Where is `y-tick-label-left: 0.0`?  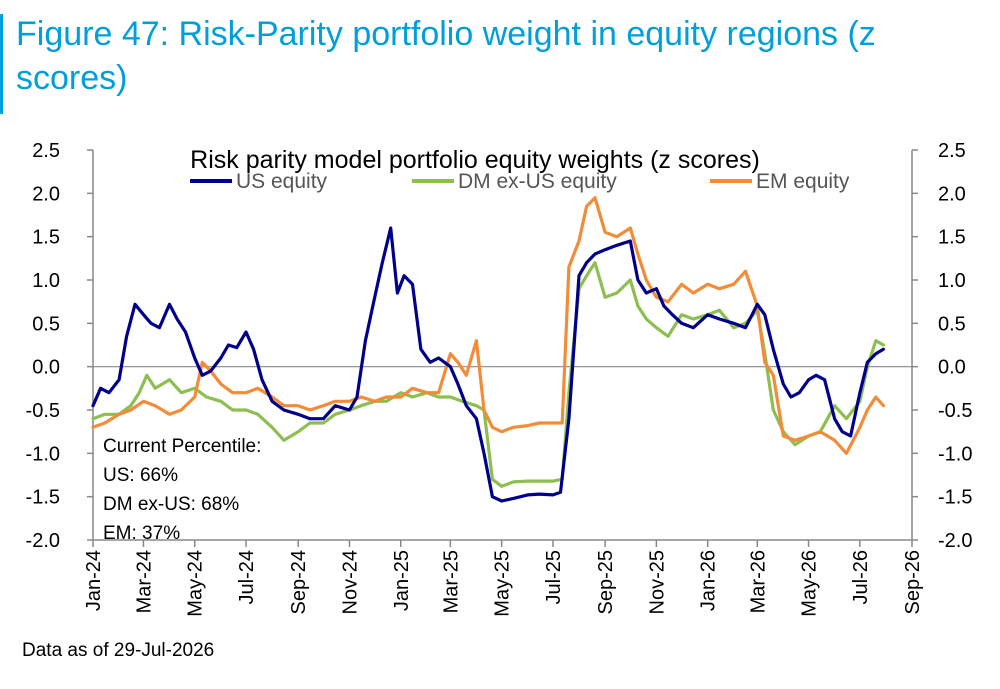
y-tick-label-left: 0.0 is located at coordinates (46, 368).